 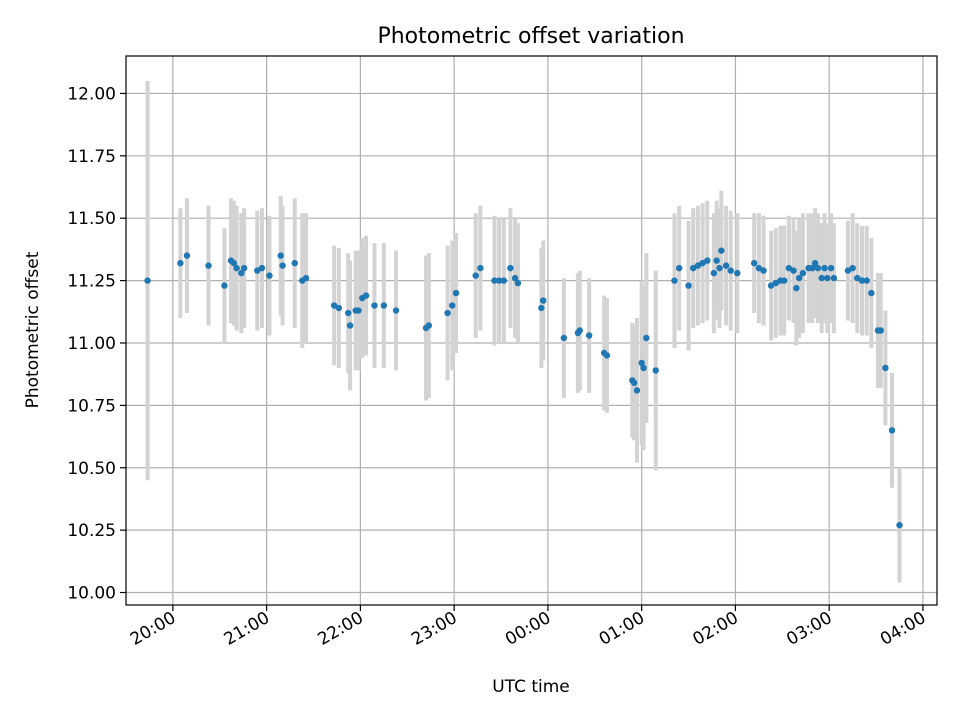 I want to click on y-tick-label: 10.00, so click(x=91, y=594).